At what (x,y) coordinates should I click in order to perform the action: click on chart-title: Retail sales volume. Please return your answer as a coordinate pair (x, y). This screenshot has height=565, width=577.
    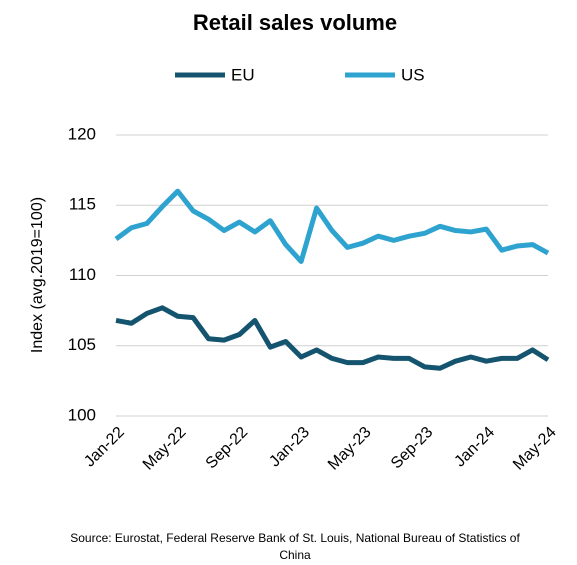
    Looking at the image, I should click on (295, 22).